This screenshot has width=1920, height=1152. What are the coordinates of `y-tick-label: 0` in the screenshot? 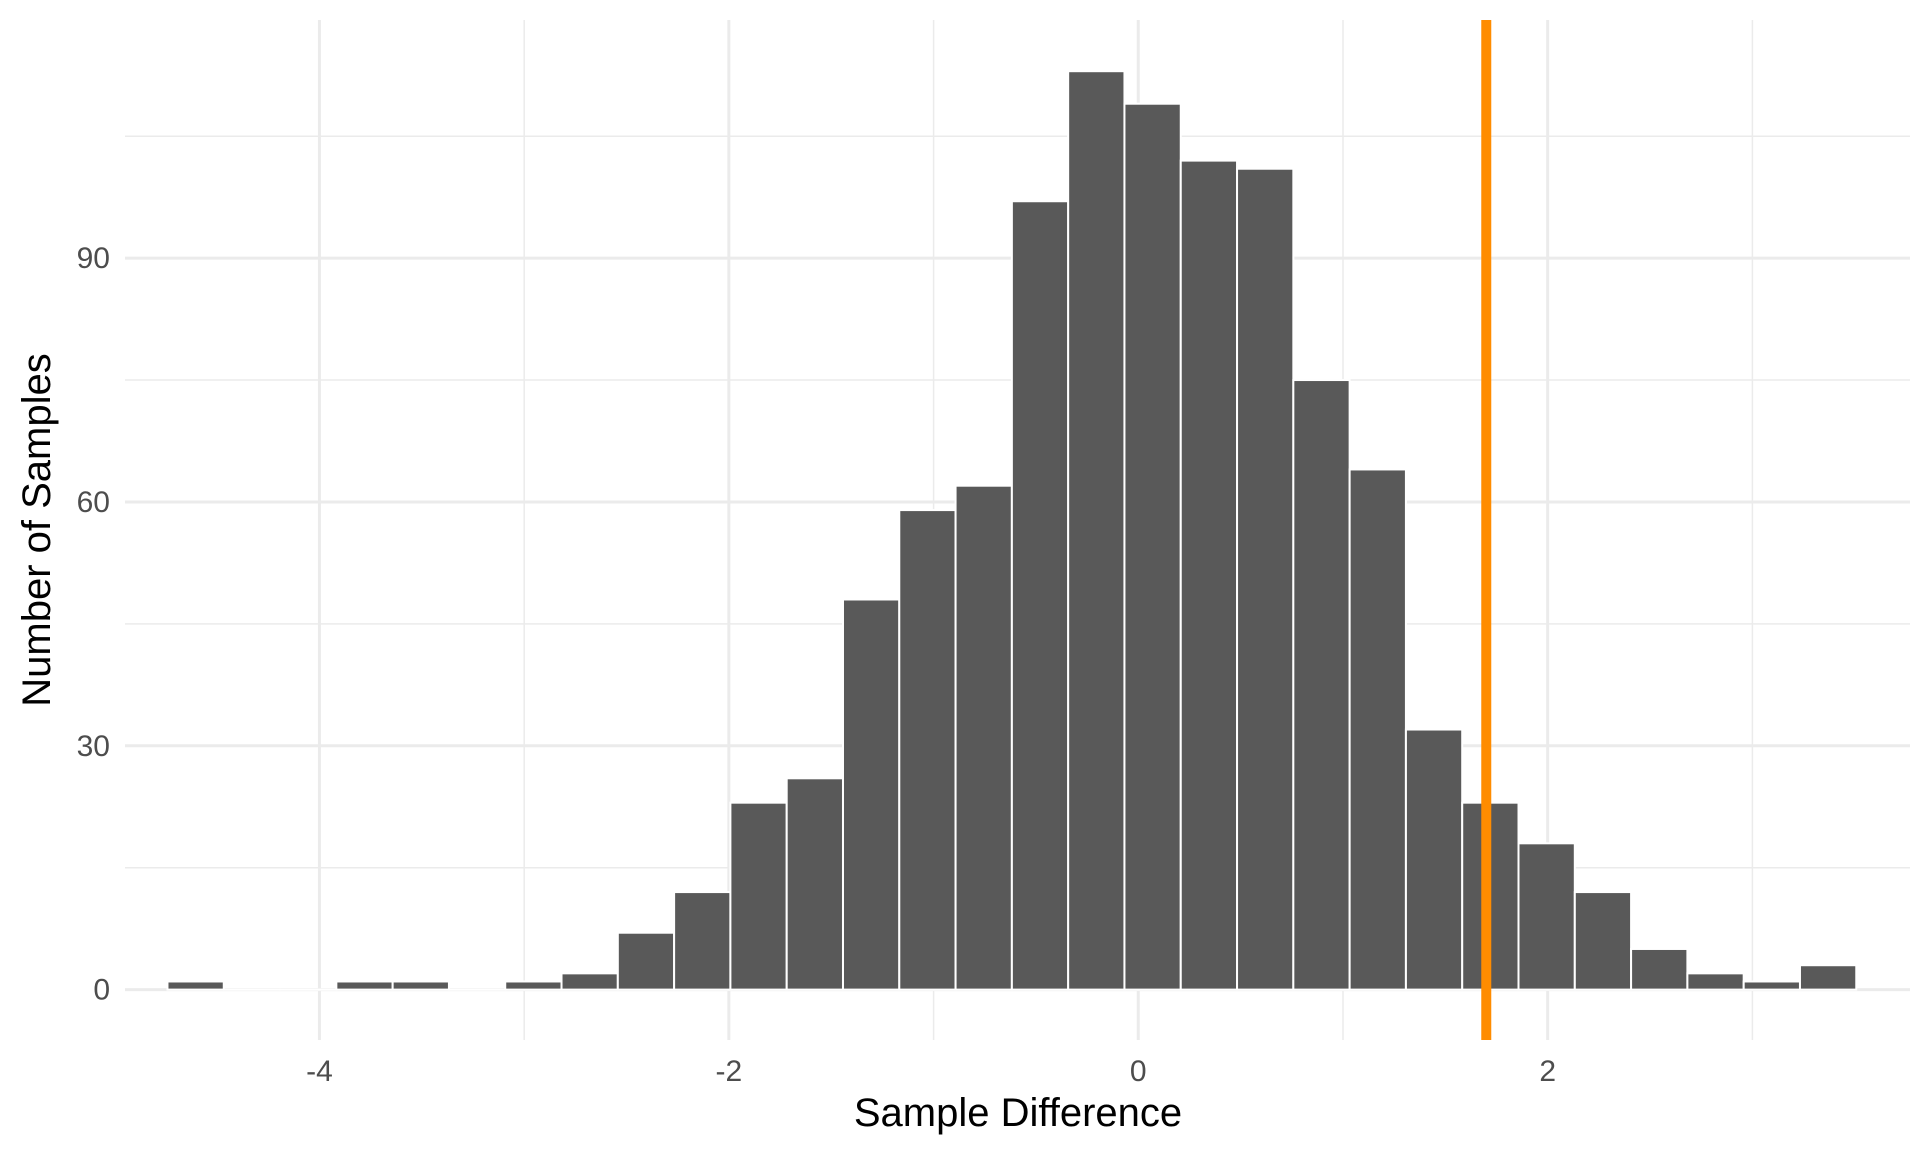 It's located at (101, 990).